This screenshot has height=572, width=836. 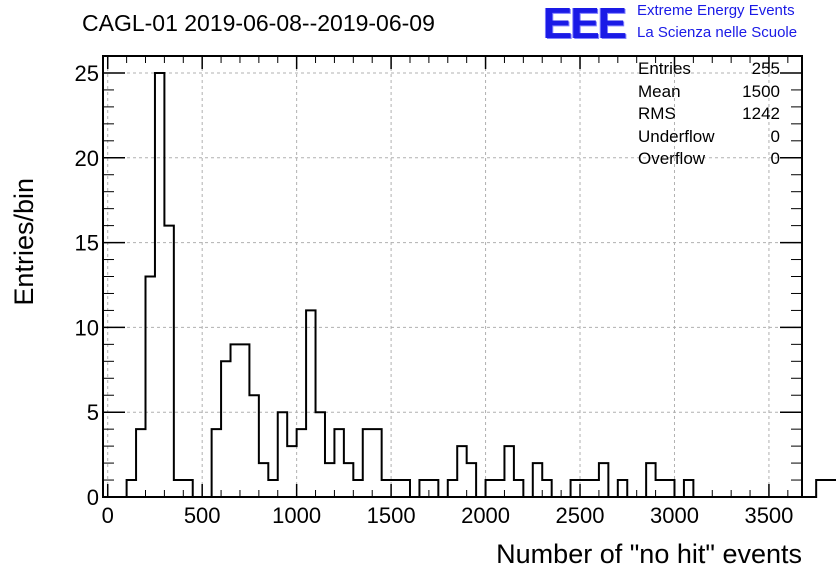 What do you see at coordinates (485, 515) in the screenshot?
I see `x-tick-label: 2000` at bounding box center [485, 515].